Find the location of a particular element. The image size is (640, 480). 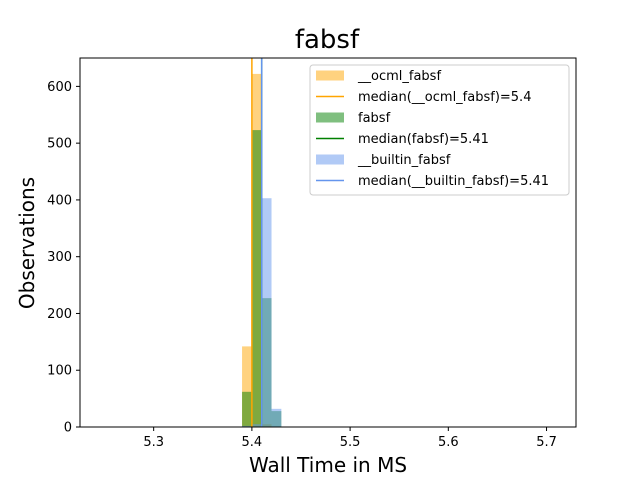

bars-layer is located at coordinates (262, 250).